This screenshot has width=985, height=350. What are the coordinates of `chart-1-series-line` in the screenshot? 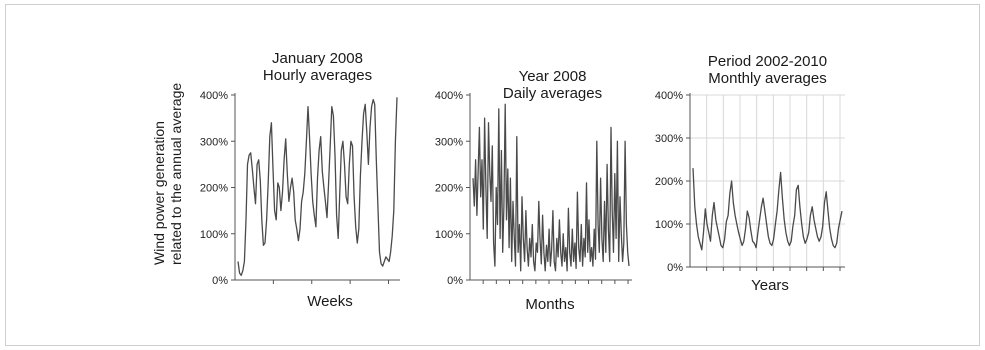 It's located at (317, 187).